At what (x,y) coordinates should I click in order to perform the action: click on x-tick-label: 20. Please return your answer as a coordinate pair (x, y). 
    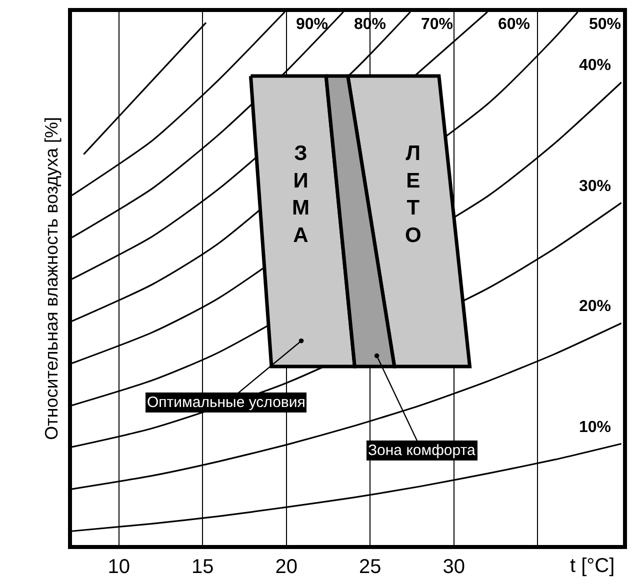
    Looking at the image, I should click on (286, 567).